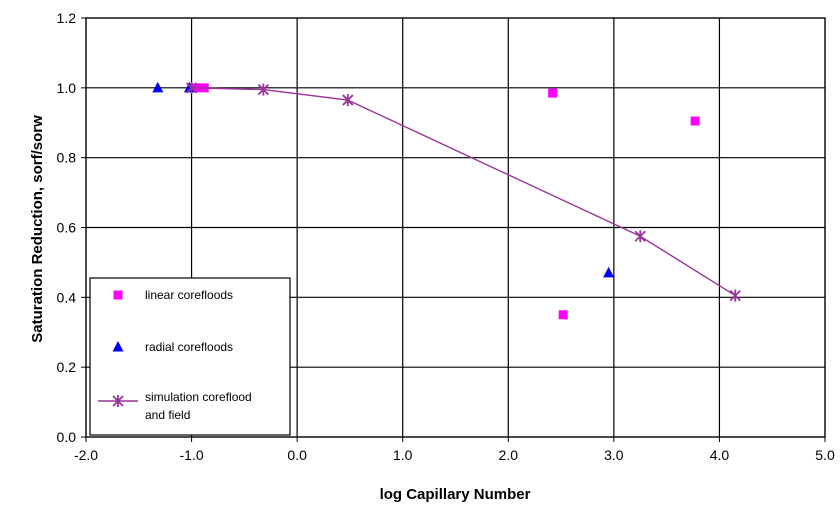 This screenshot has width=840, height=508. What do you see at coordinates (67, 88) in the screenshot?
I see `y-tick-label: 1.0` at bounding box center [67, 88].